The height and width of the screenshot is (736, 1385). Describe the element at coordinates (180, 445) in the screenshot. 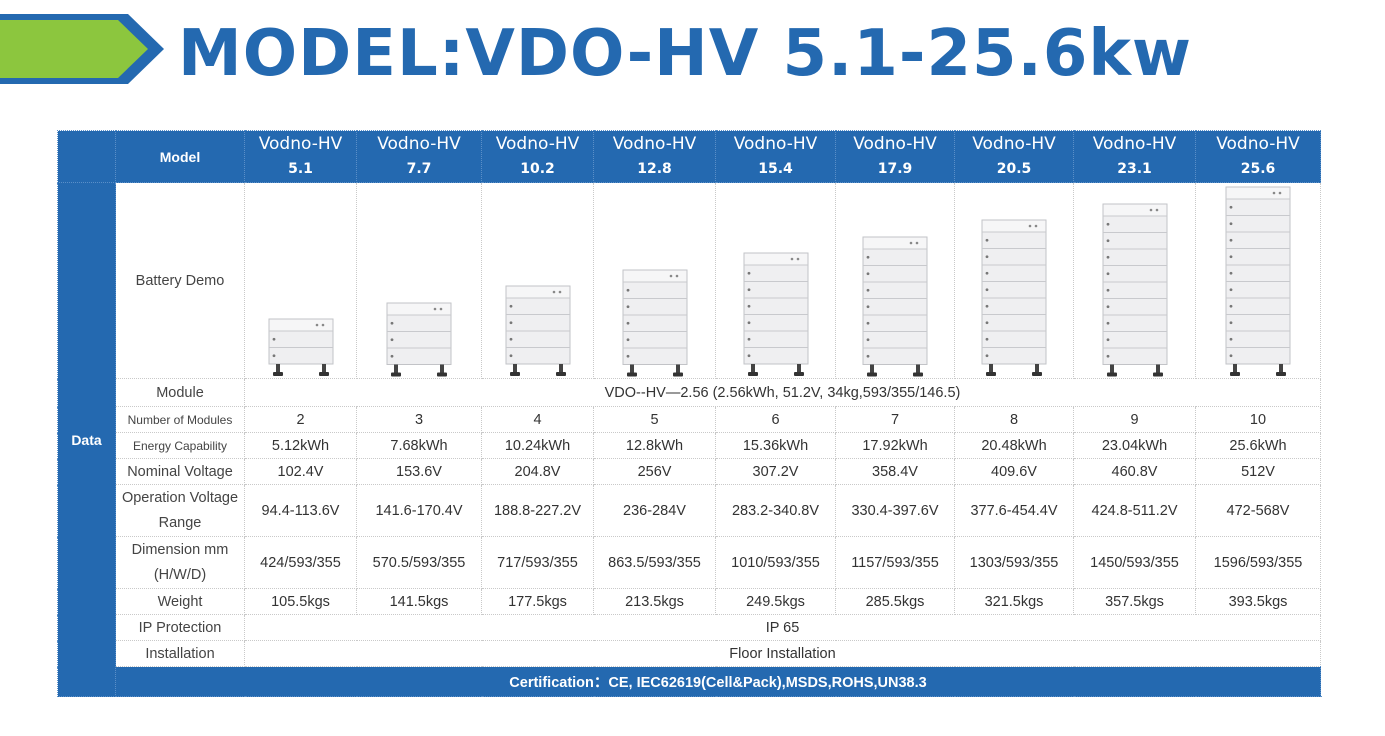

I see `row-label: Energy Capability` at that location.